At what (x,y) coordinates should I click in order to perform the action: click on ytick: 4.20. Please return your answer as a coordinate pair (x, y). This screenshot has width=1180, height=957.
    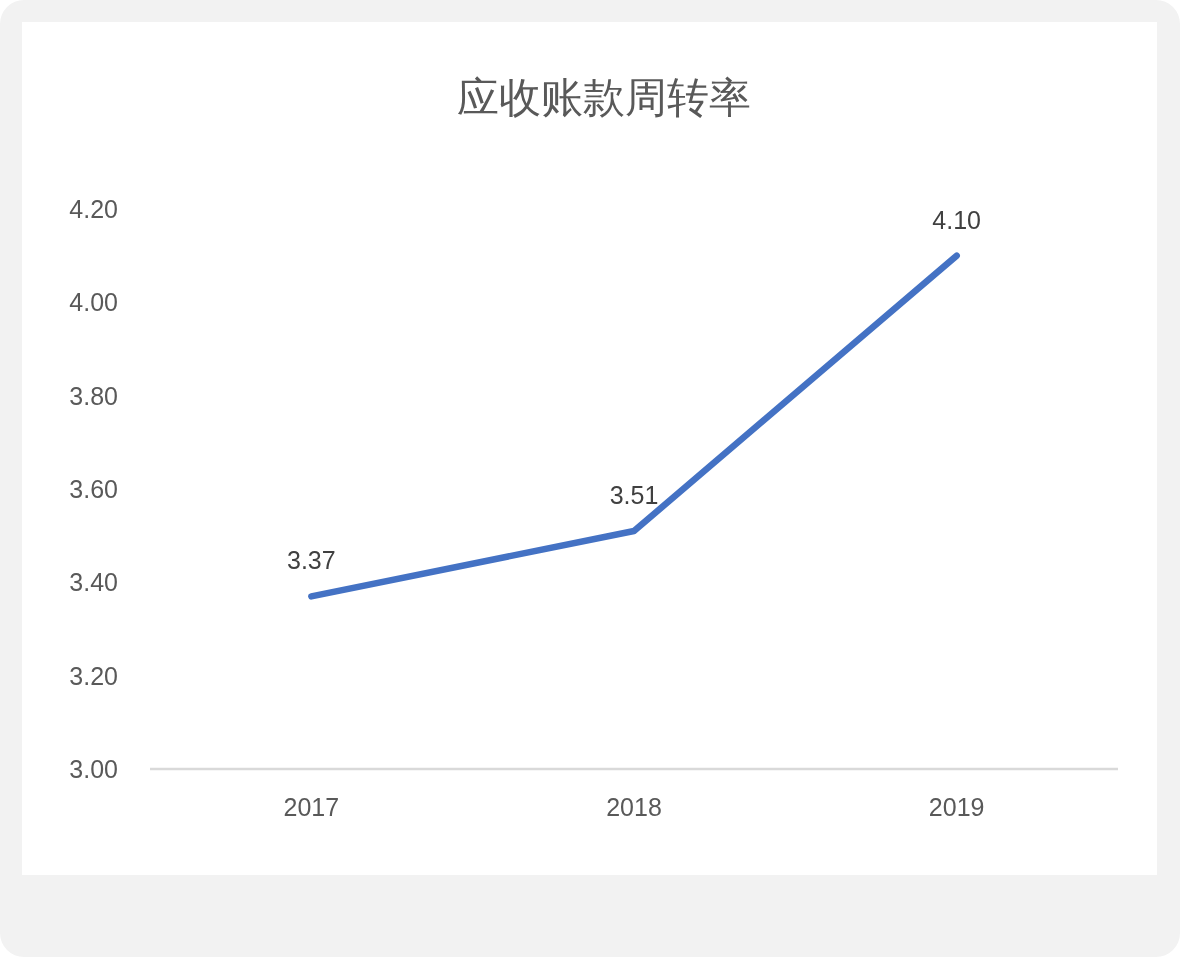
    Looking at the image, I should click on (93, 209).